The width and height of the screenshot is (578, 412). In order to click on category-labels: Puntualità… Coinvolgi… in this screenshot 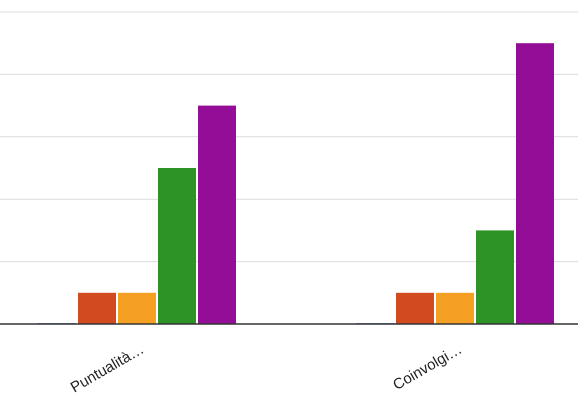, I will do `click(266, 369)`.